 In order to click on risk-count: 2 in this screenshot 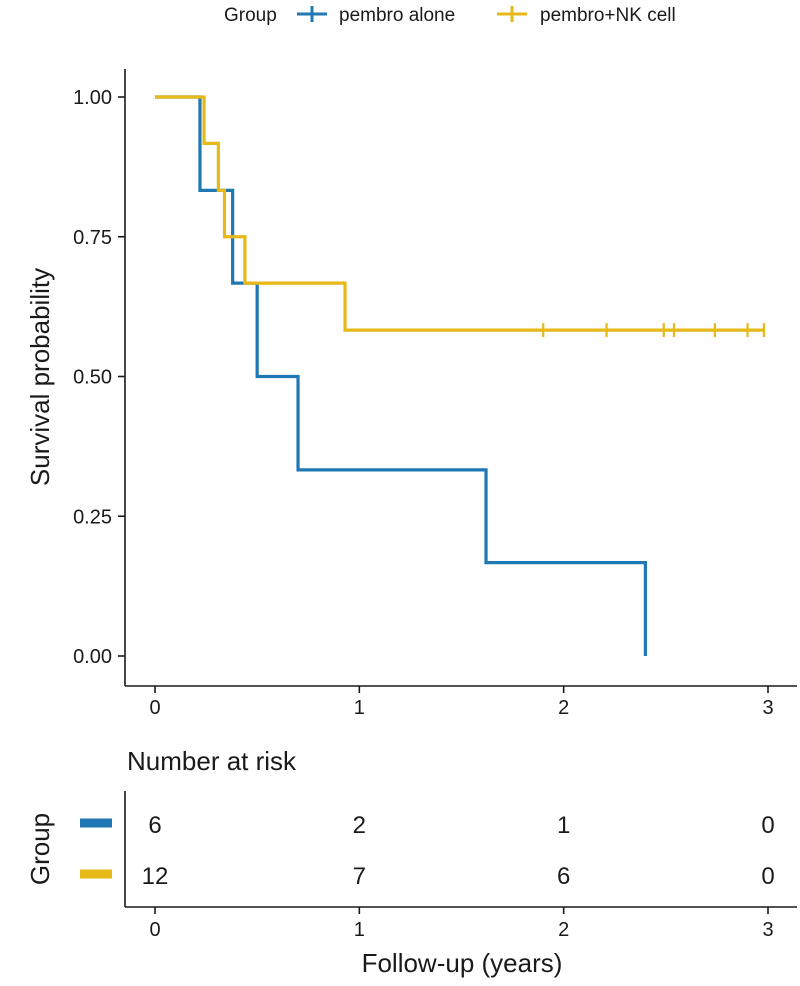, I will do `click(359, 825)`.